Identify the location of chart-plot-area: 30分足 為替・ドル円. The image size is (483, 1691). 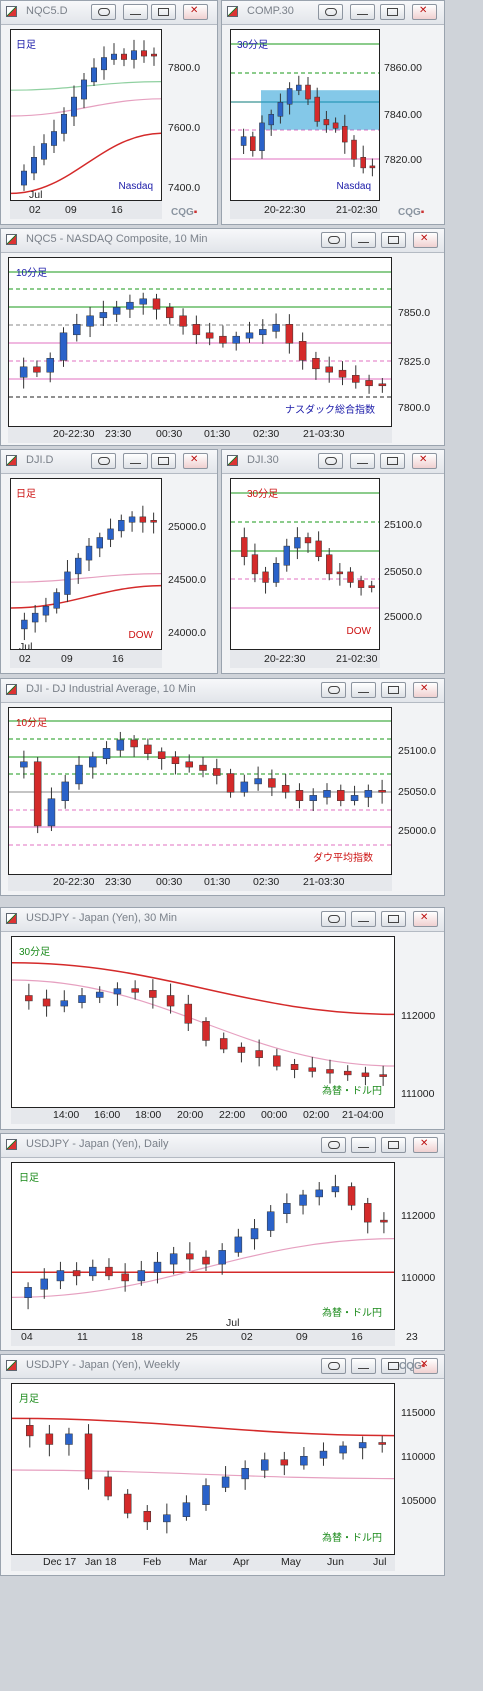
(203, 1022).